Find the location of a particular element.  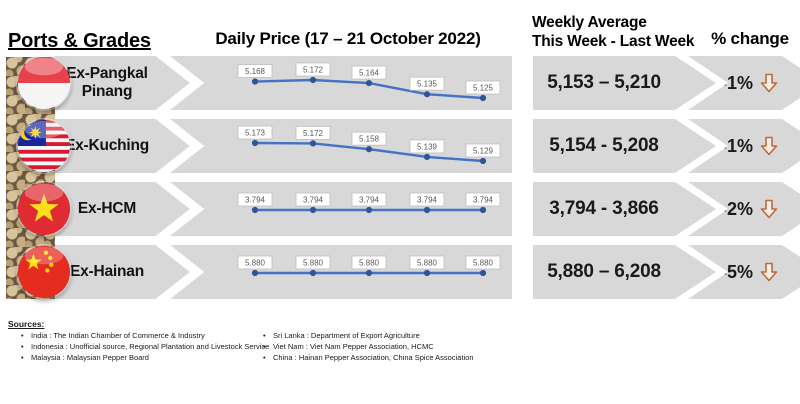

daily-price-sparkline: 5.880 5.880 5.880 5.880 5.880 is located at coordinates (369, 266).